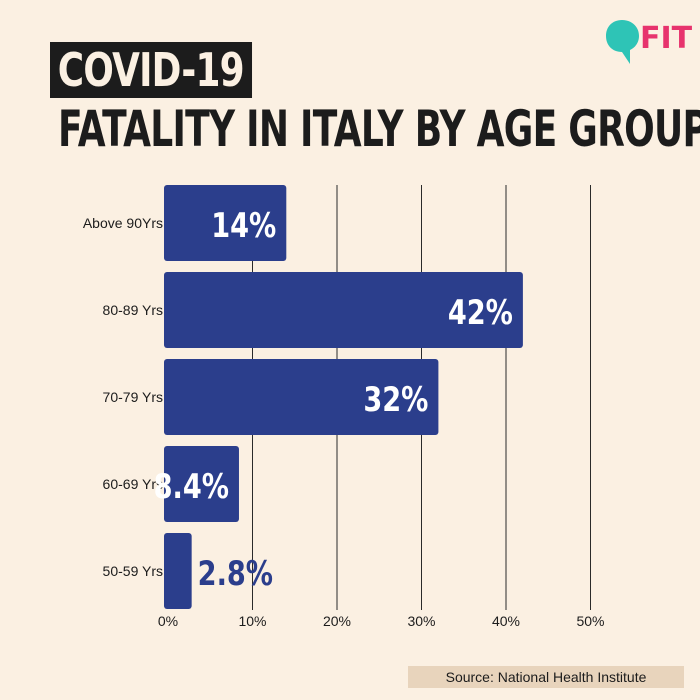  I want to click on bar-value-label: 14%, so click(243, 226).